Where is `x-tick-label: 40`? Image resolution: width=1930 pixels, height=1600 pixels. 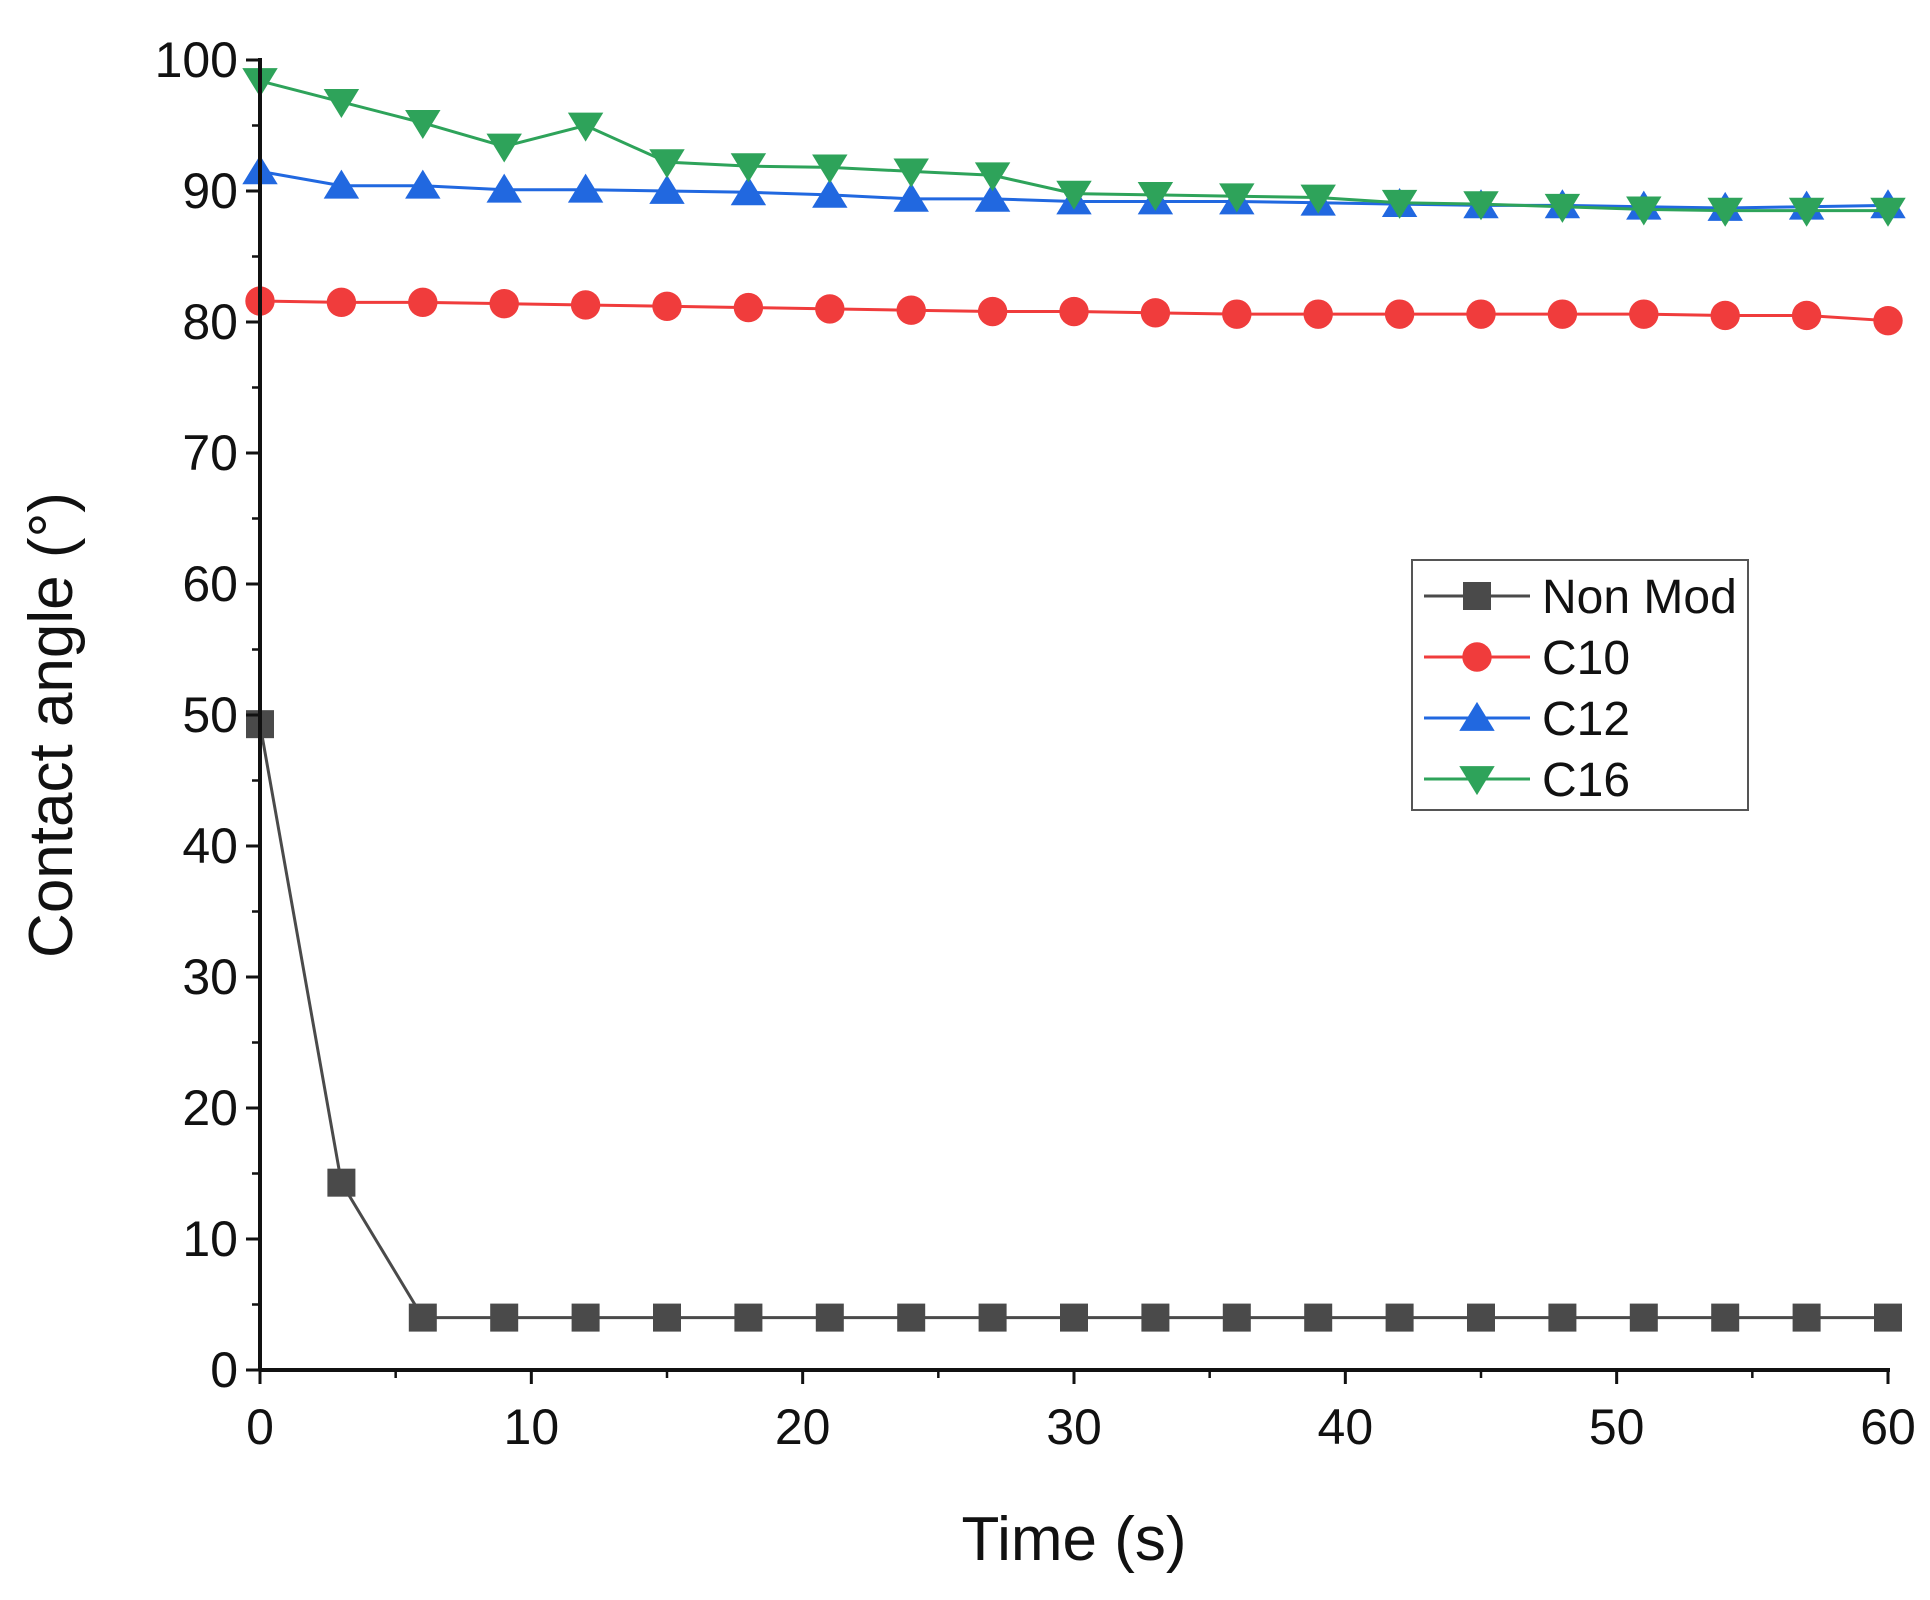
x-tick-label: 40 is located at coordinates (1346, 1427).